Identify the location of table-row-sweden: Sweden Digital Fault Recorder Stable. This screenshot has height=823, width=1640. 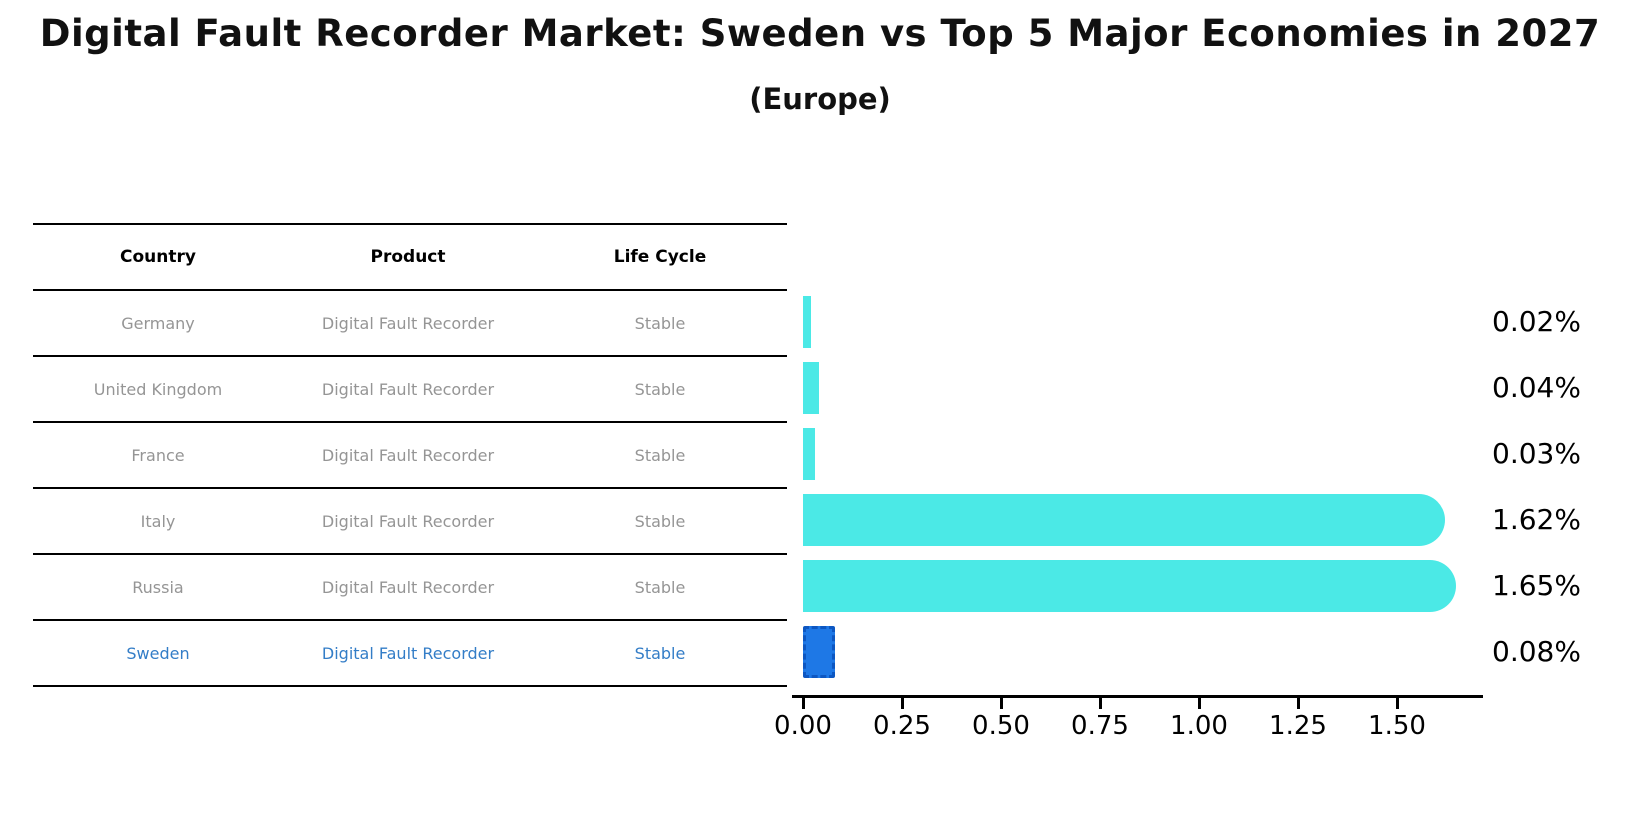
(410, 652).